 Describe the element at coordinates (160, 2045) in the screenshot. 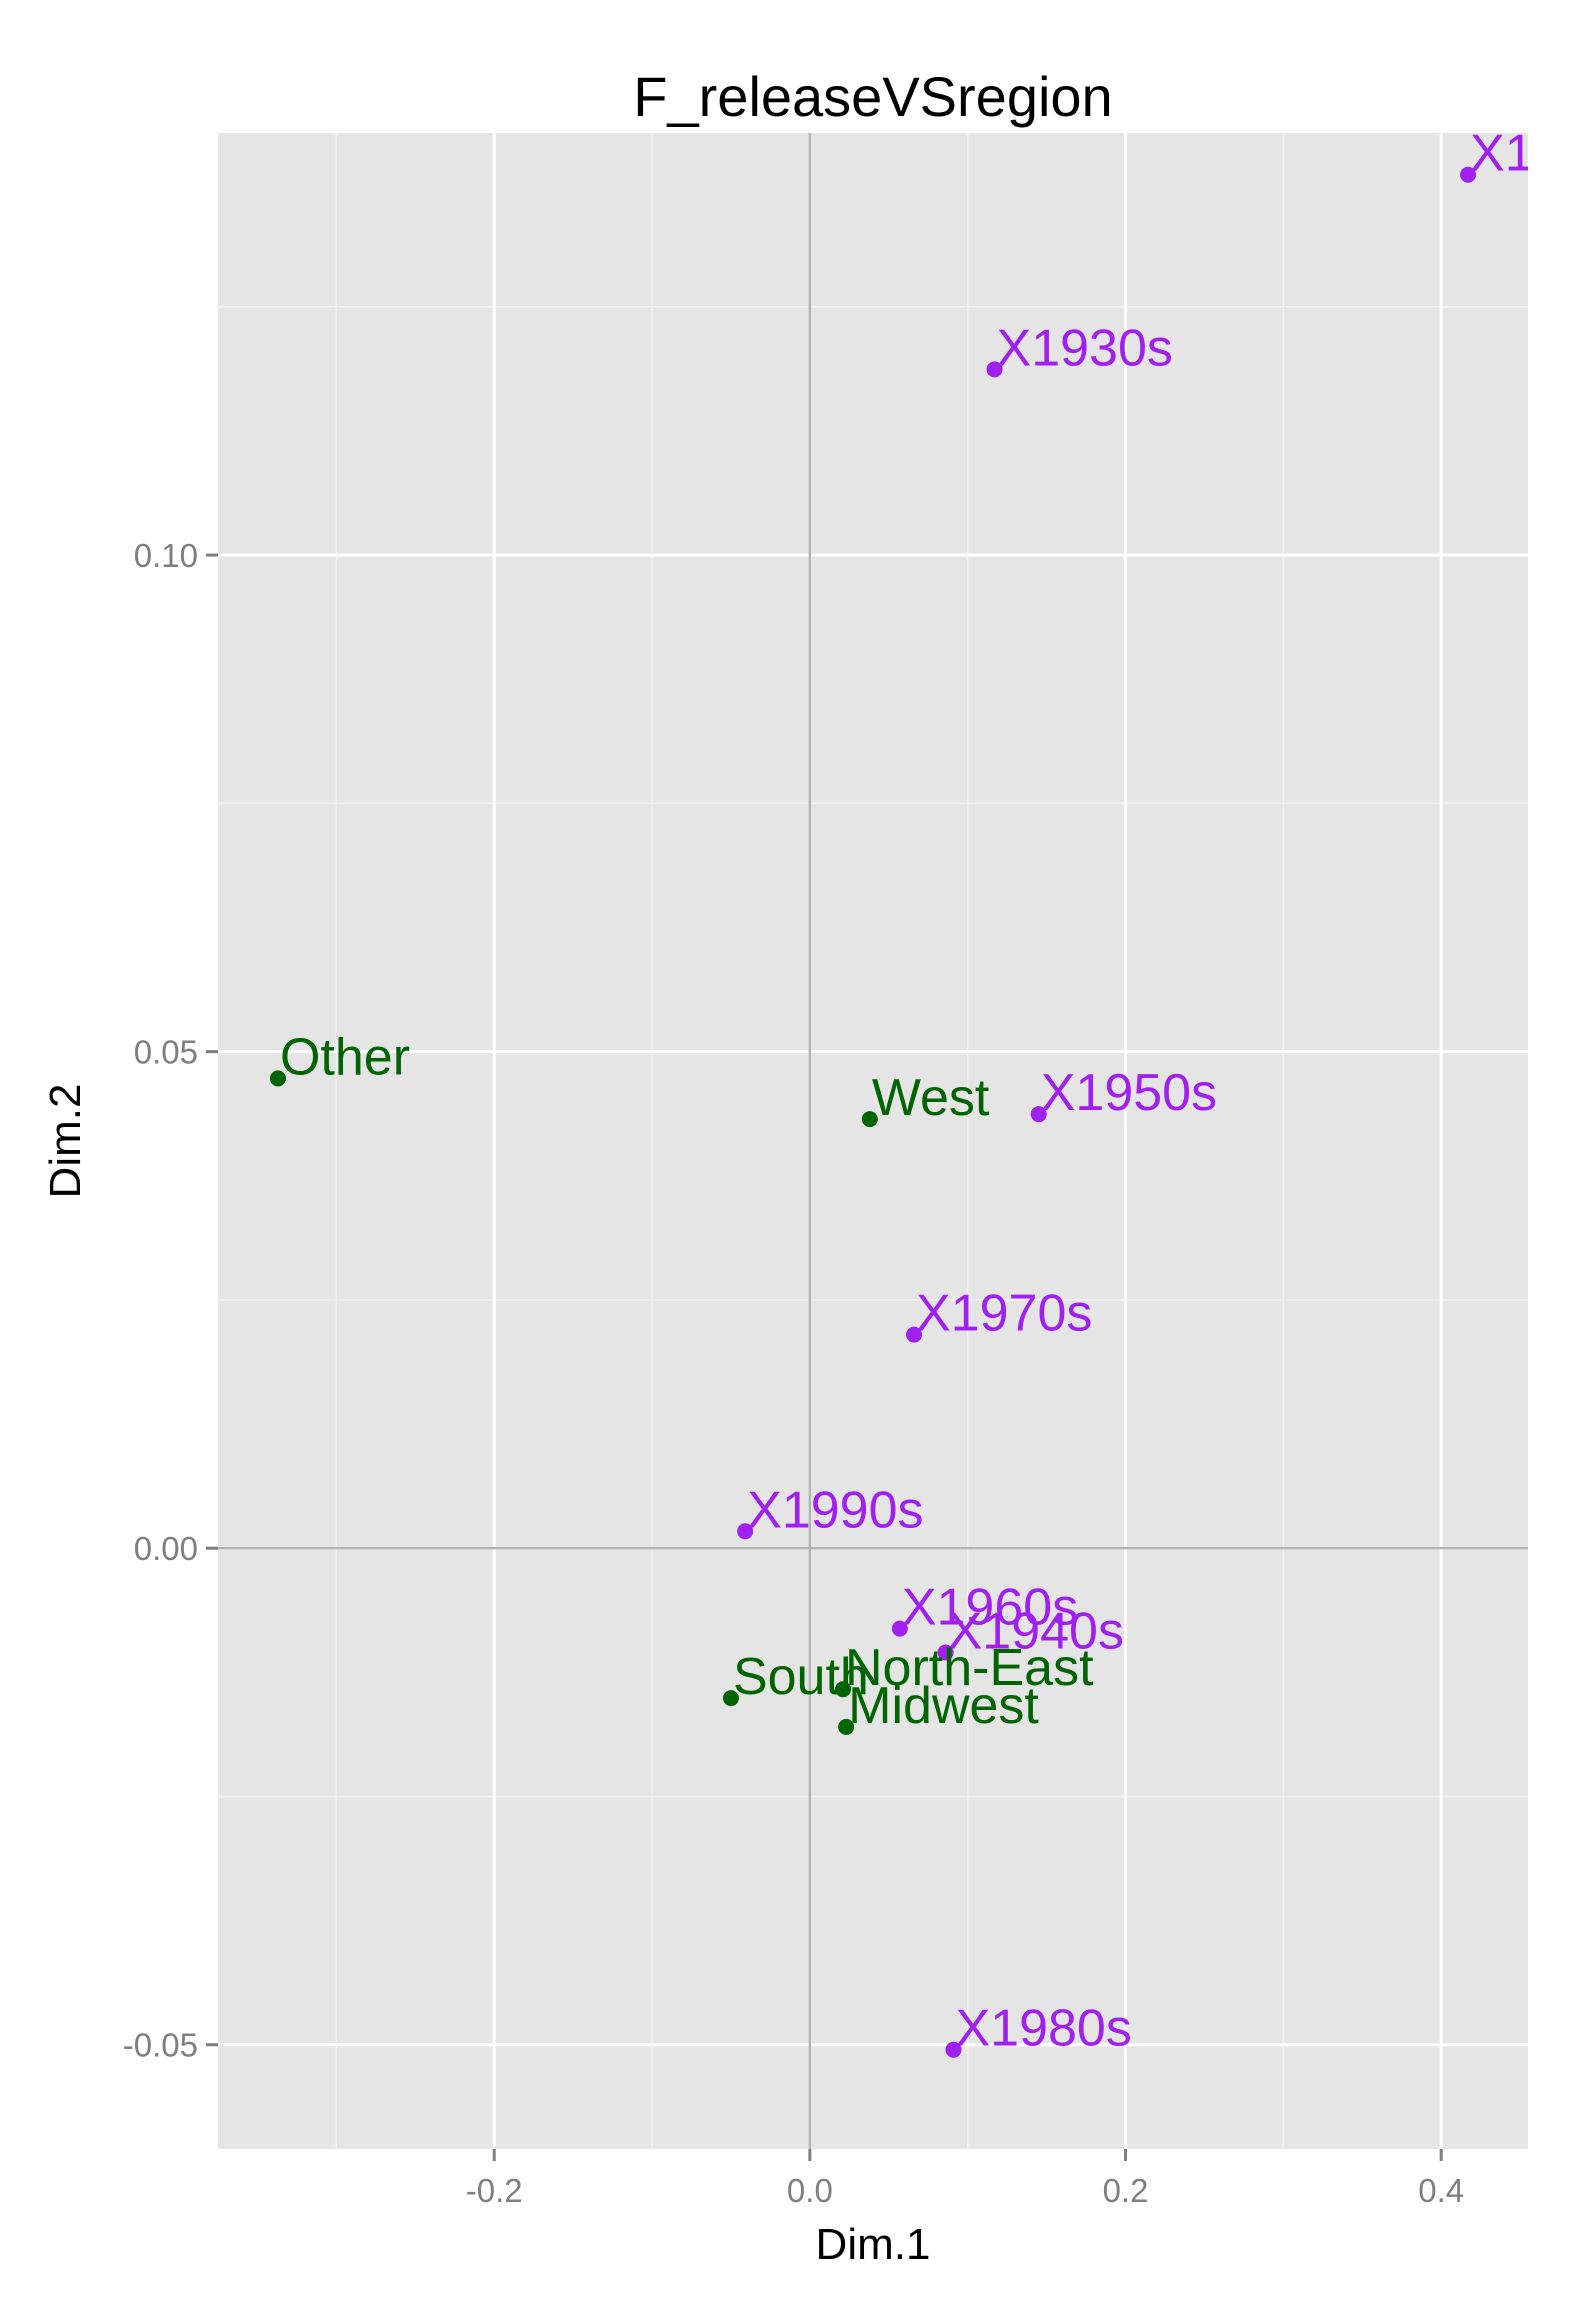

I see `y-tick-label: -0.05` at that location.